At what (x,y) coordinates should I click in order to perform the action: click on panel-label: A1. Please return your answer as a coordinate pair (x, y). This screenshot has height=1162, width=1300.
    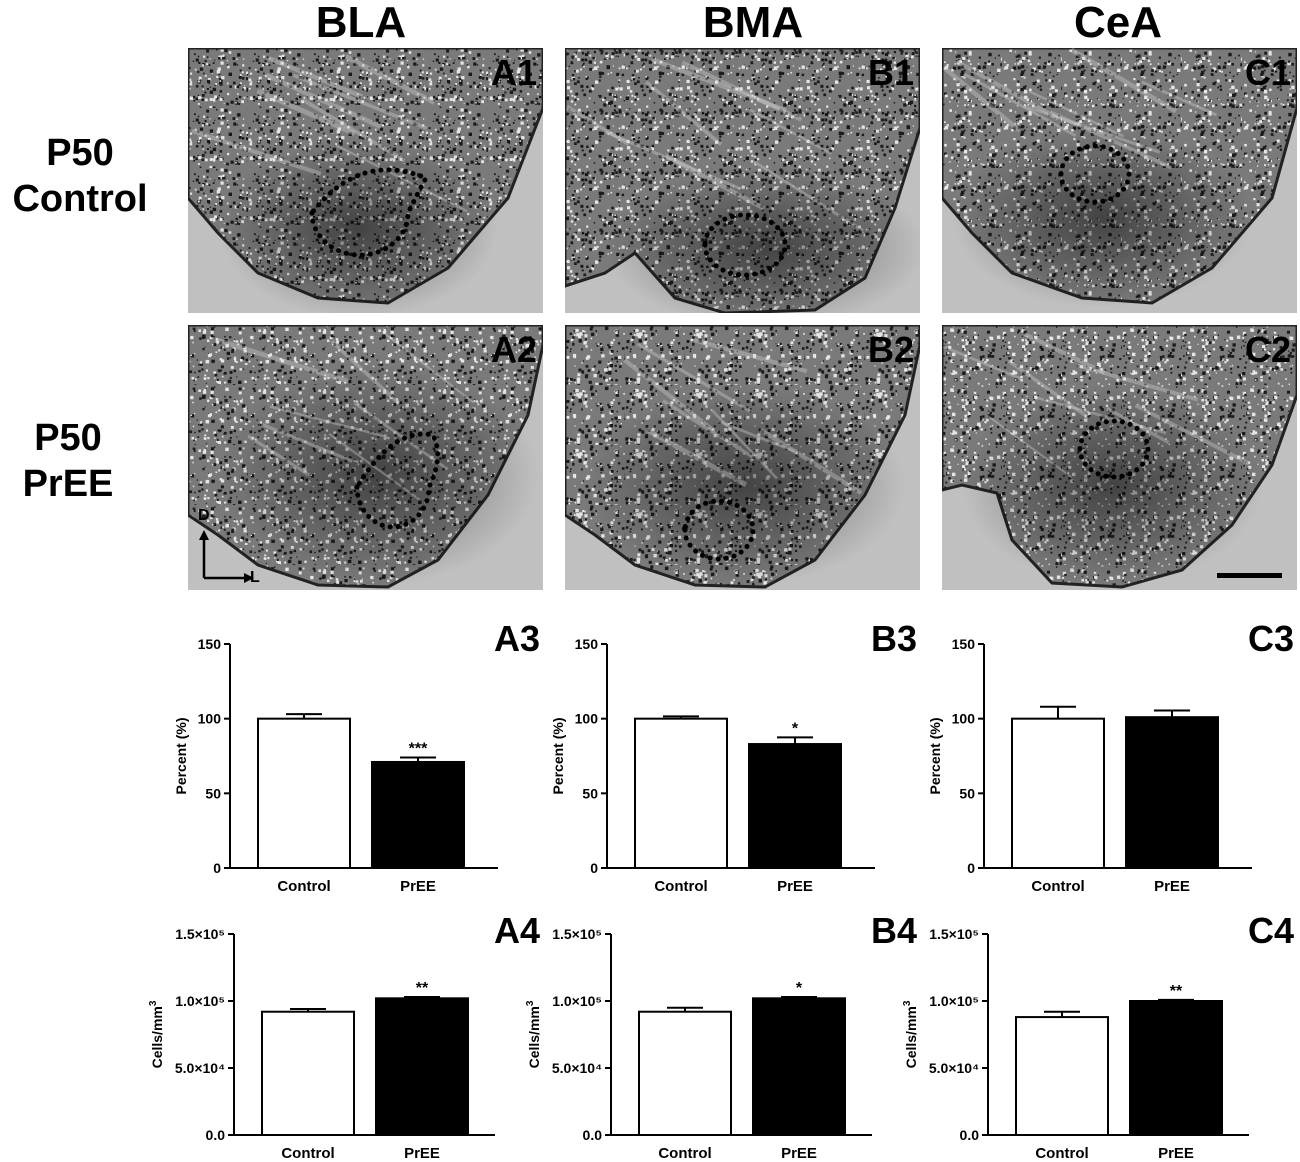
    Looking at the image, I should click on (513, 72).